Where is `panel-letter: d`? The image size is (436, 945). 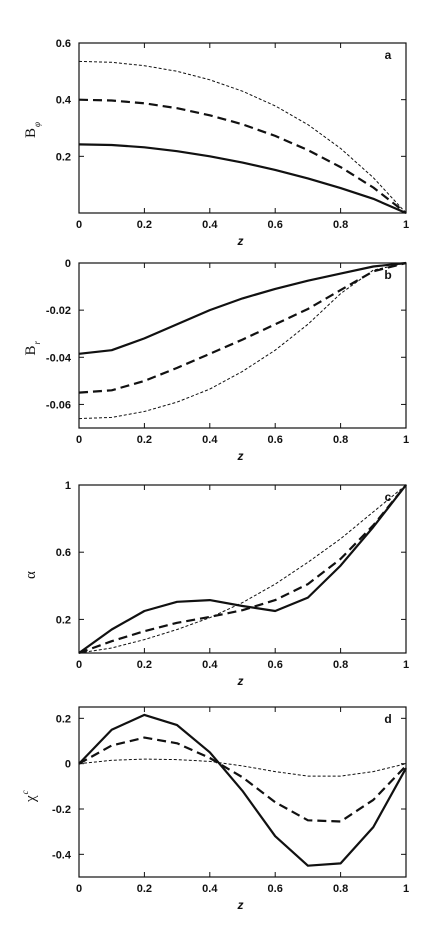 panel-letter: d is located at coordinates (387, 719).